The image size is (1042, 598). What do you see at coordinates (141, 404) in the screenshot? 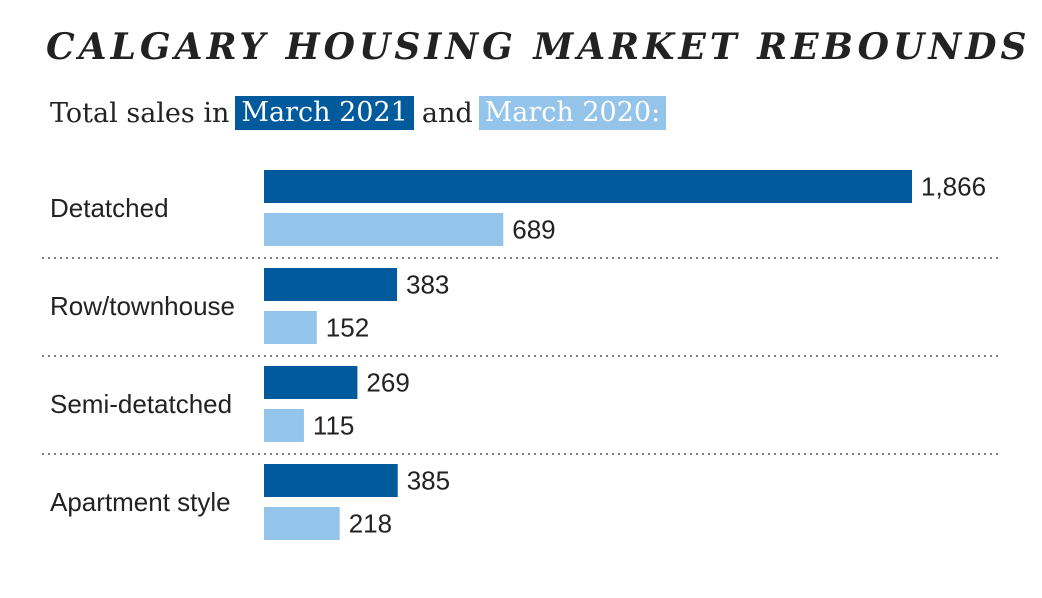
I see `category-label: Semi-detatched` at bounding box center [141, 404].